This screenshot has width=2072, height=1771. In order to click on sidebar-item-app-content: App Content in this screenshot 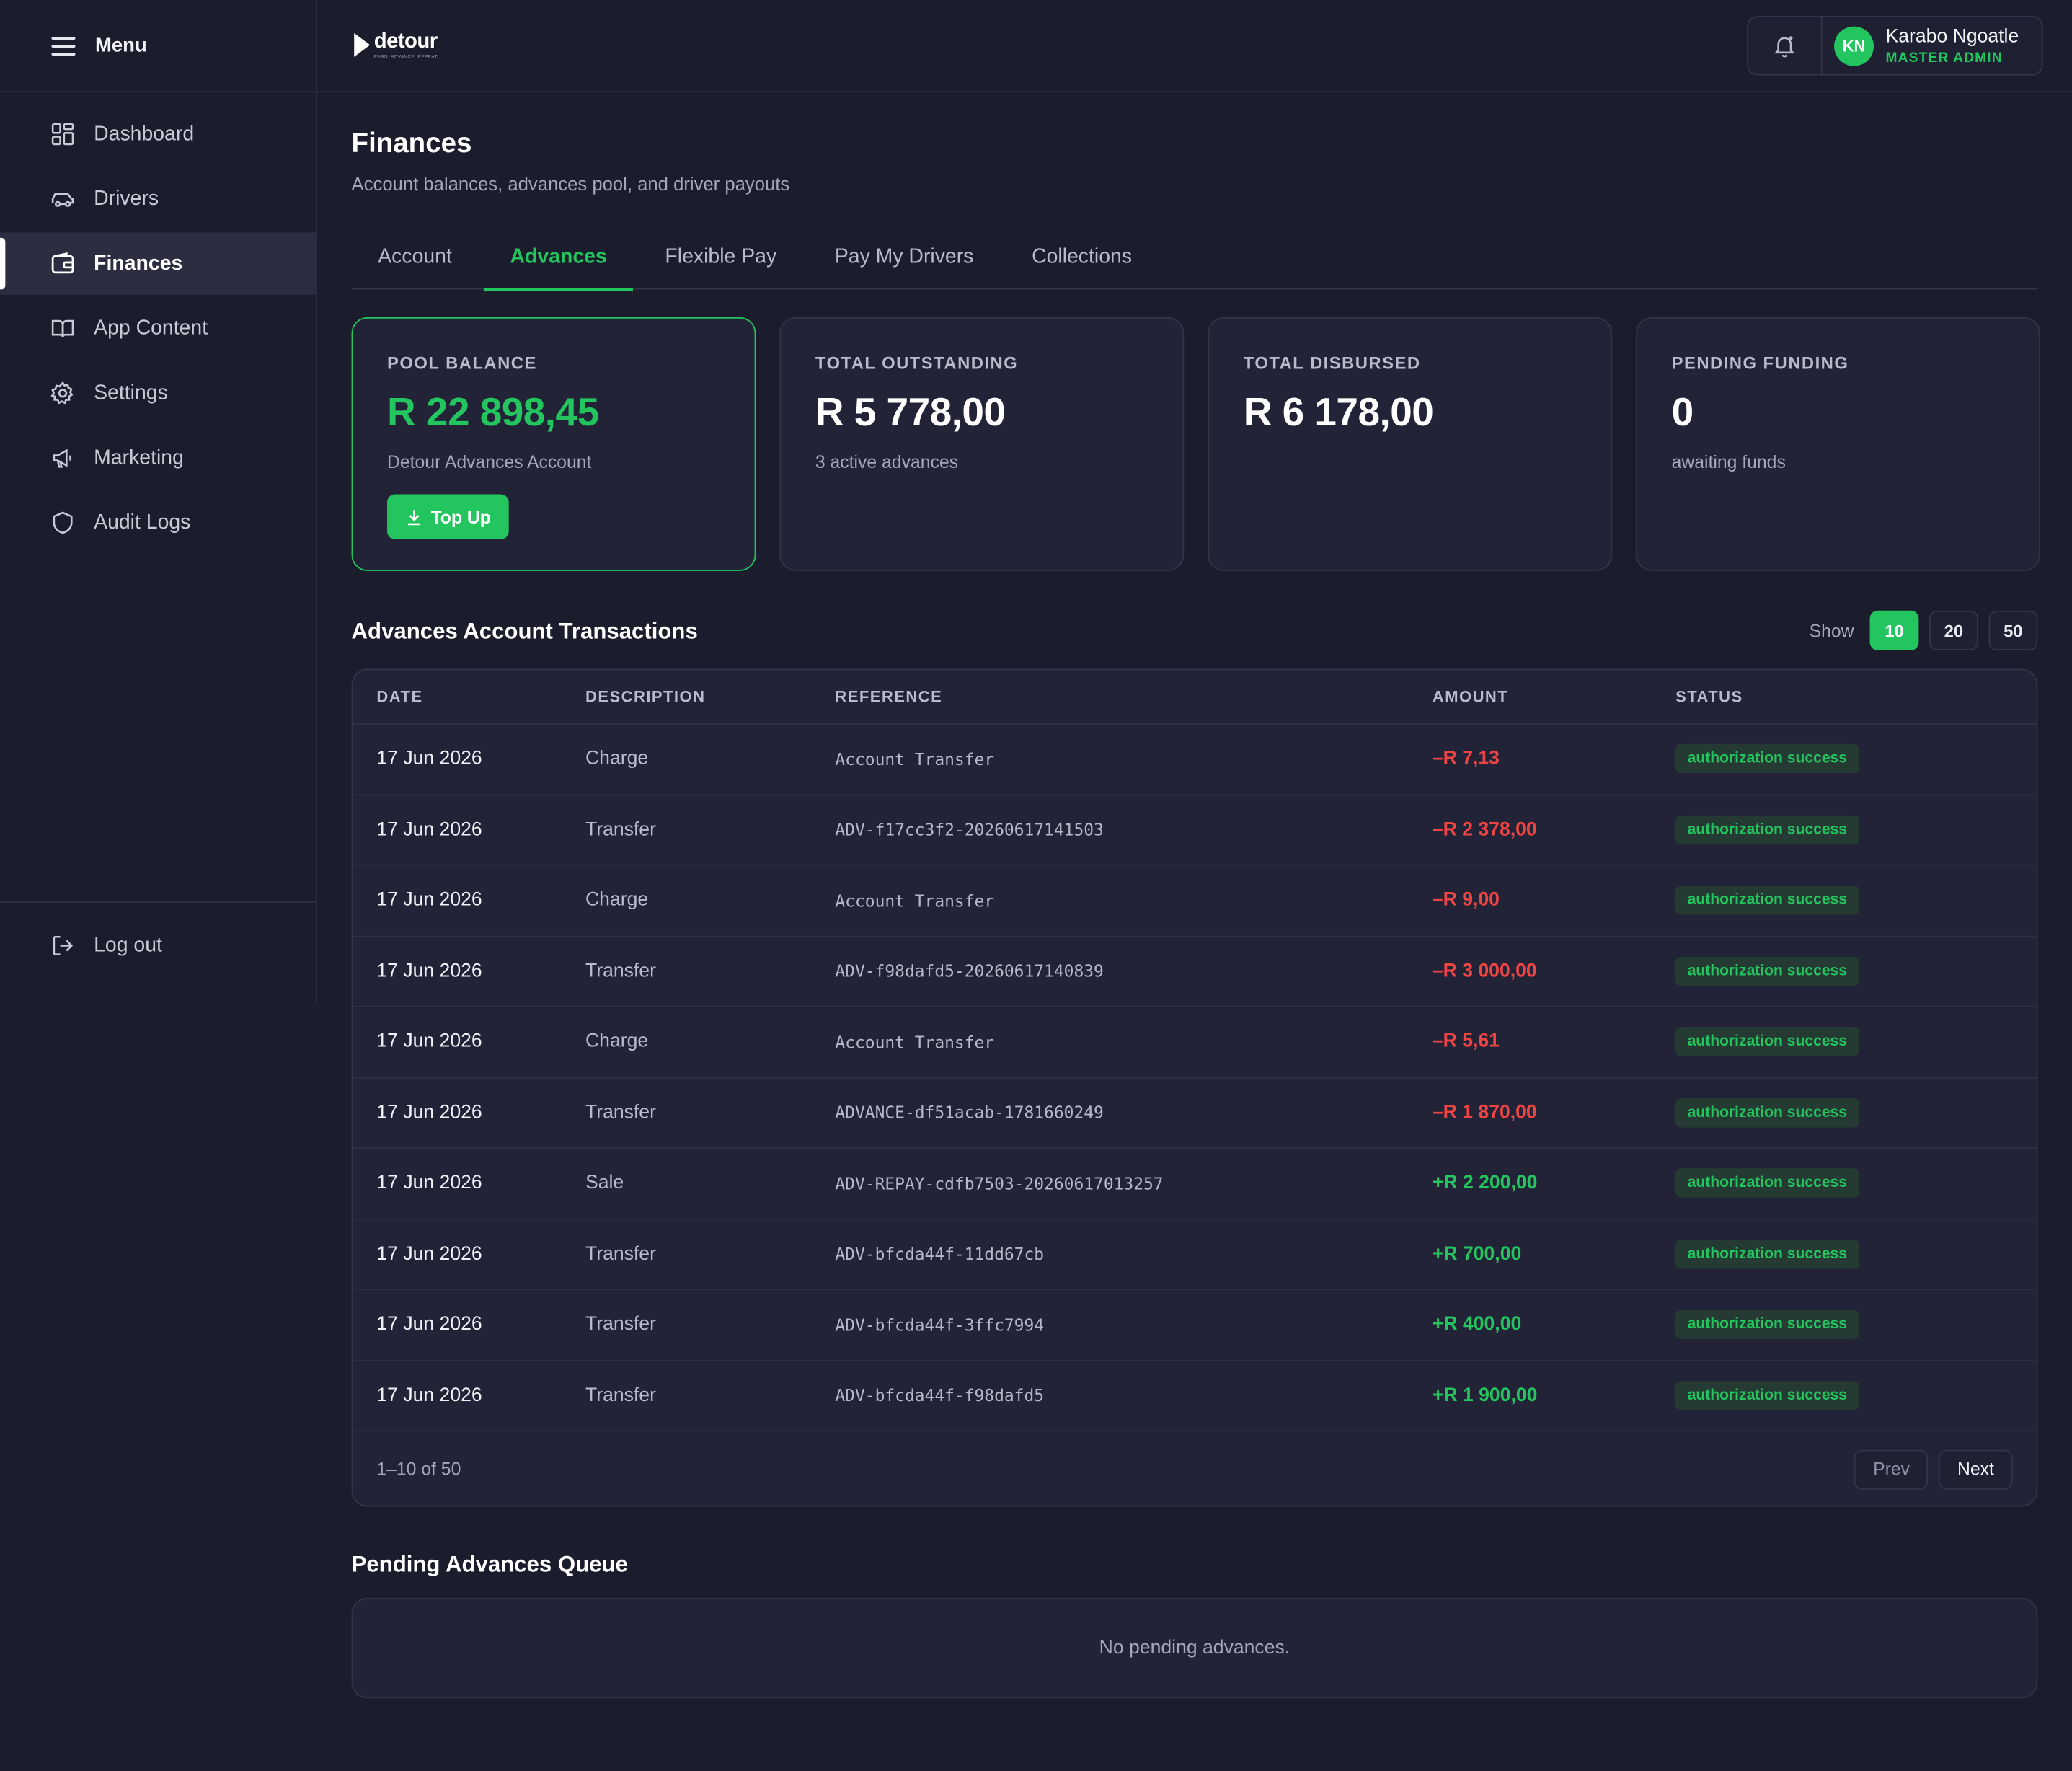, I will do `click(158, 328)`.